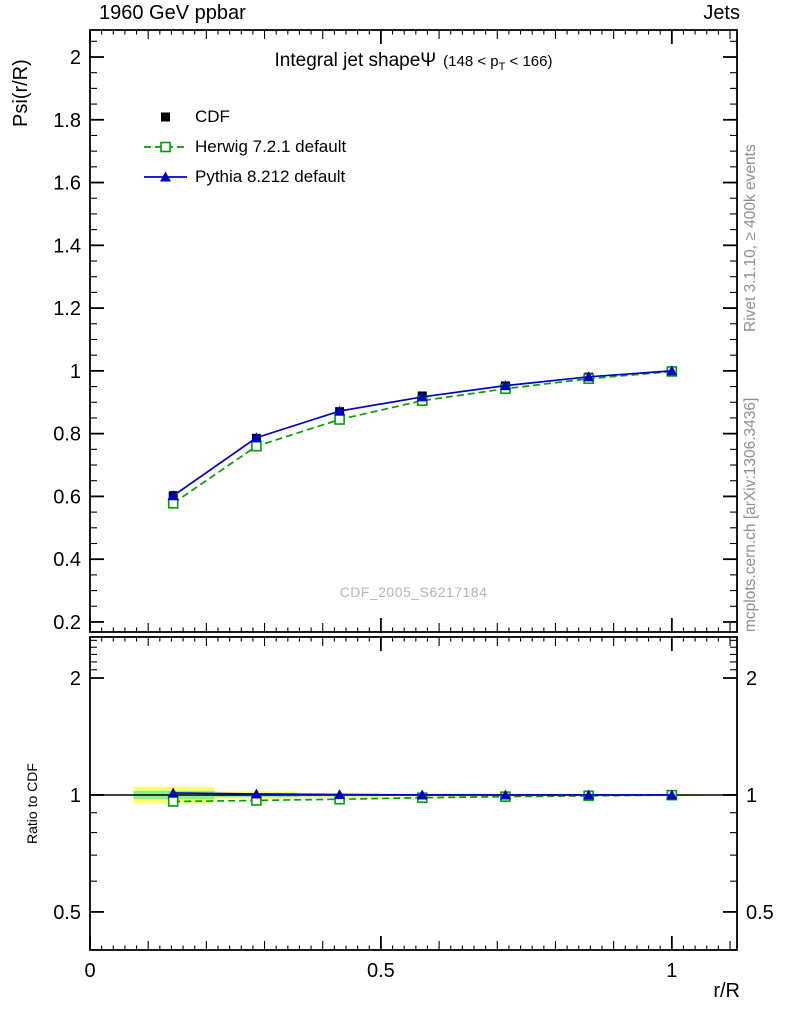 This screenshot has width=786, height=1024. Describe the element at coordinates (726, 991) in the screenshot. I see `x-axis-label: r/R` at that location.